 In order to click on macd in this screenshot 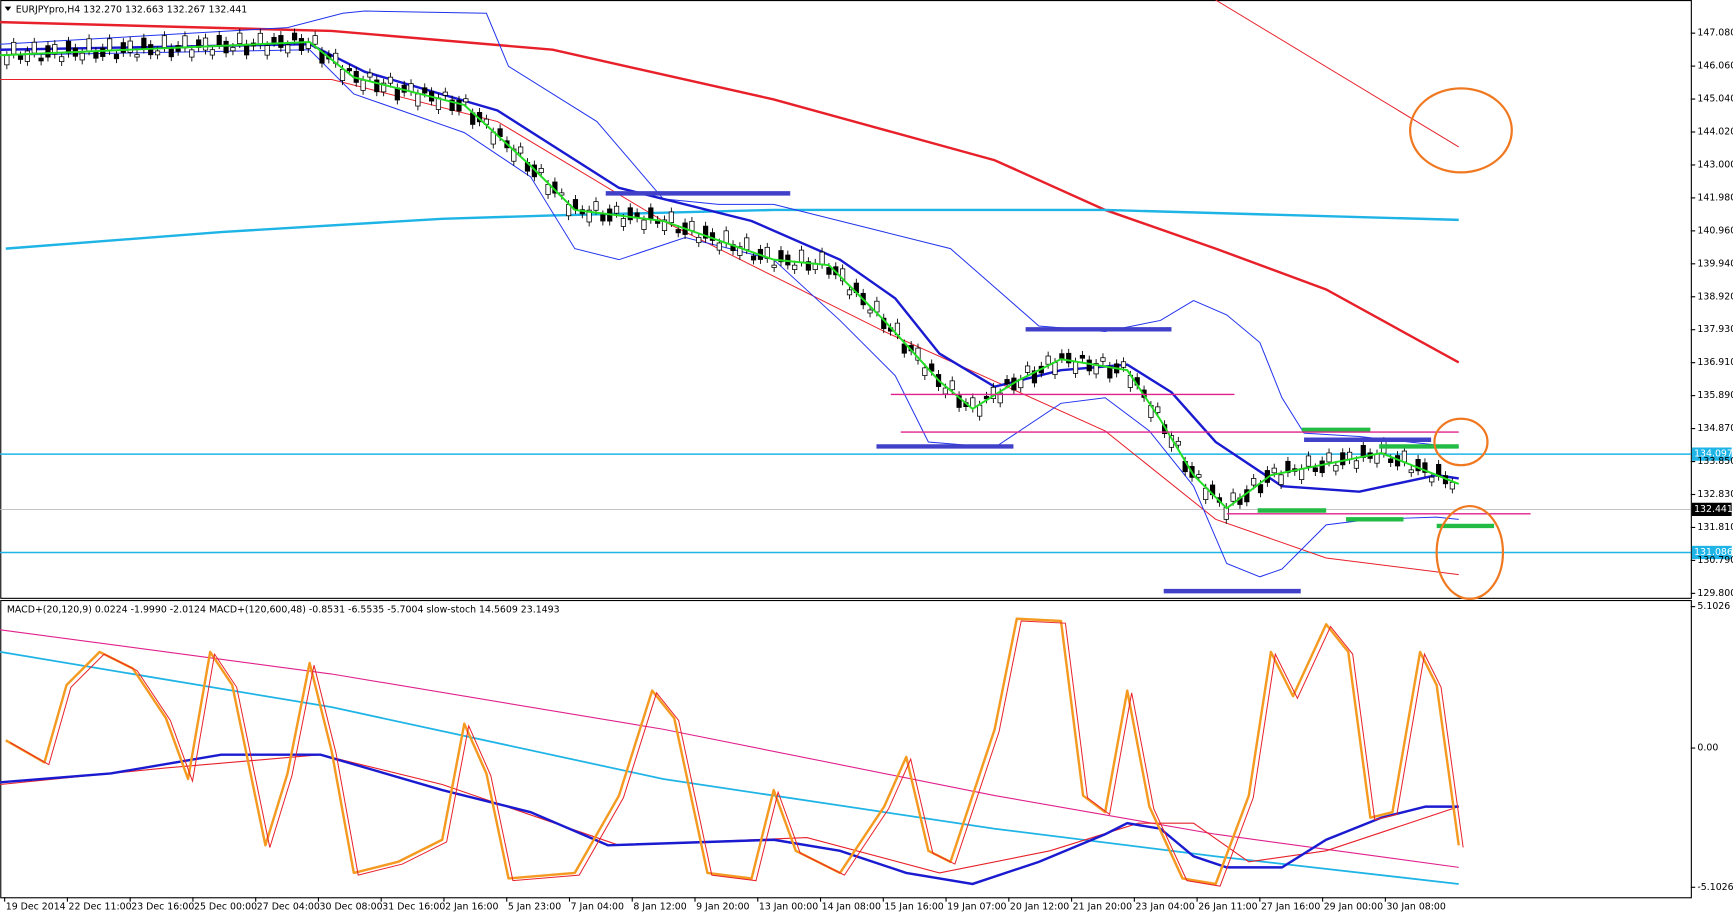, I will do `click(729, 819)`.